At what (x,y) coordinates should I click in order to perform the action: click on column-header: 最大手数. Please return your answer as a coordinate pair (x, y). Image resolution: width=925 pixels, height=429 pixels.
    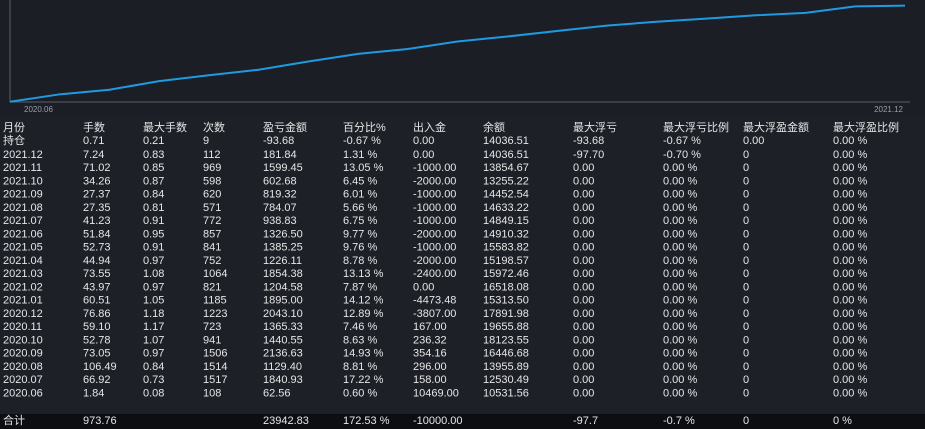
    Looking at the image, I should click on (165, 127).